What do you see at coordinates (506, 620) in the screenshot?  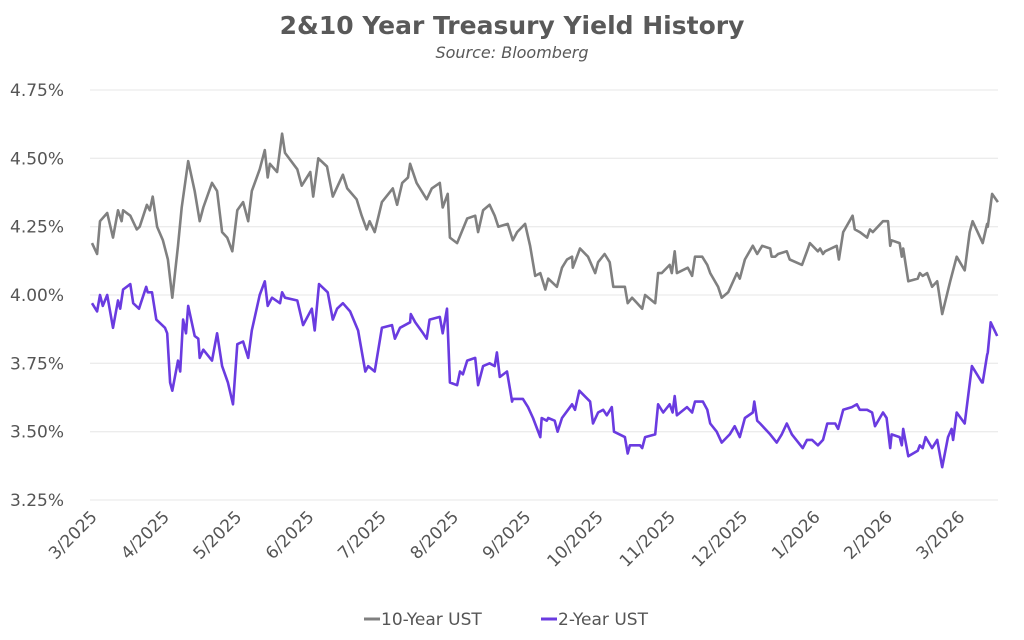 I see `legend: 10-Year UST 2-Year UST` at bounding box center [506, 620].